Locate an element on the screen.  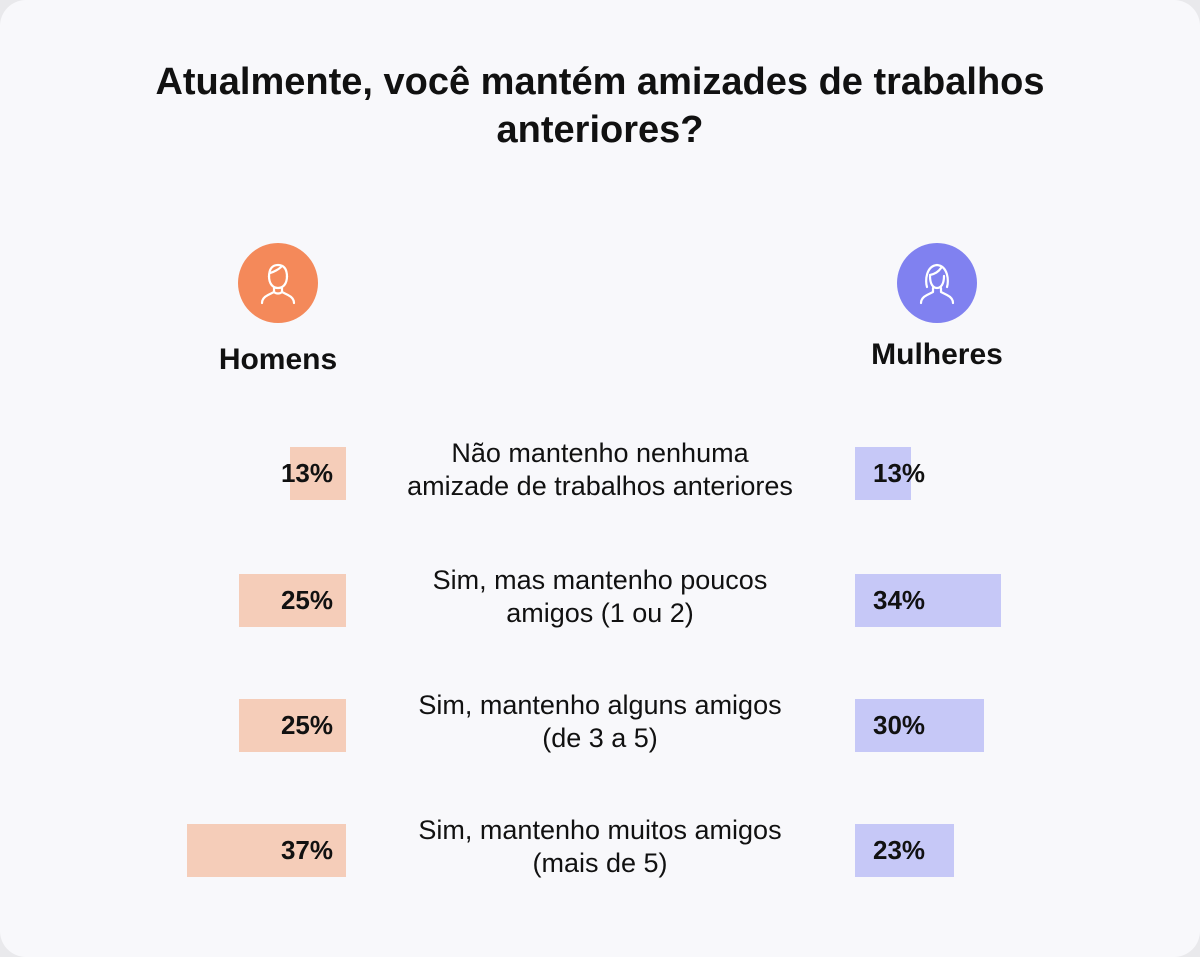
answer-label: Sim, mantenho muitos amigos (mais de 5) is located at coordinates (600, 846).